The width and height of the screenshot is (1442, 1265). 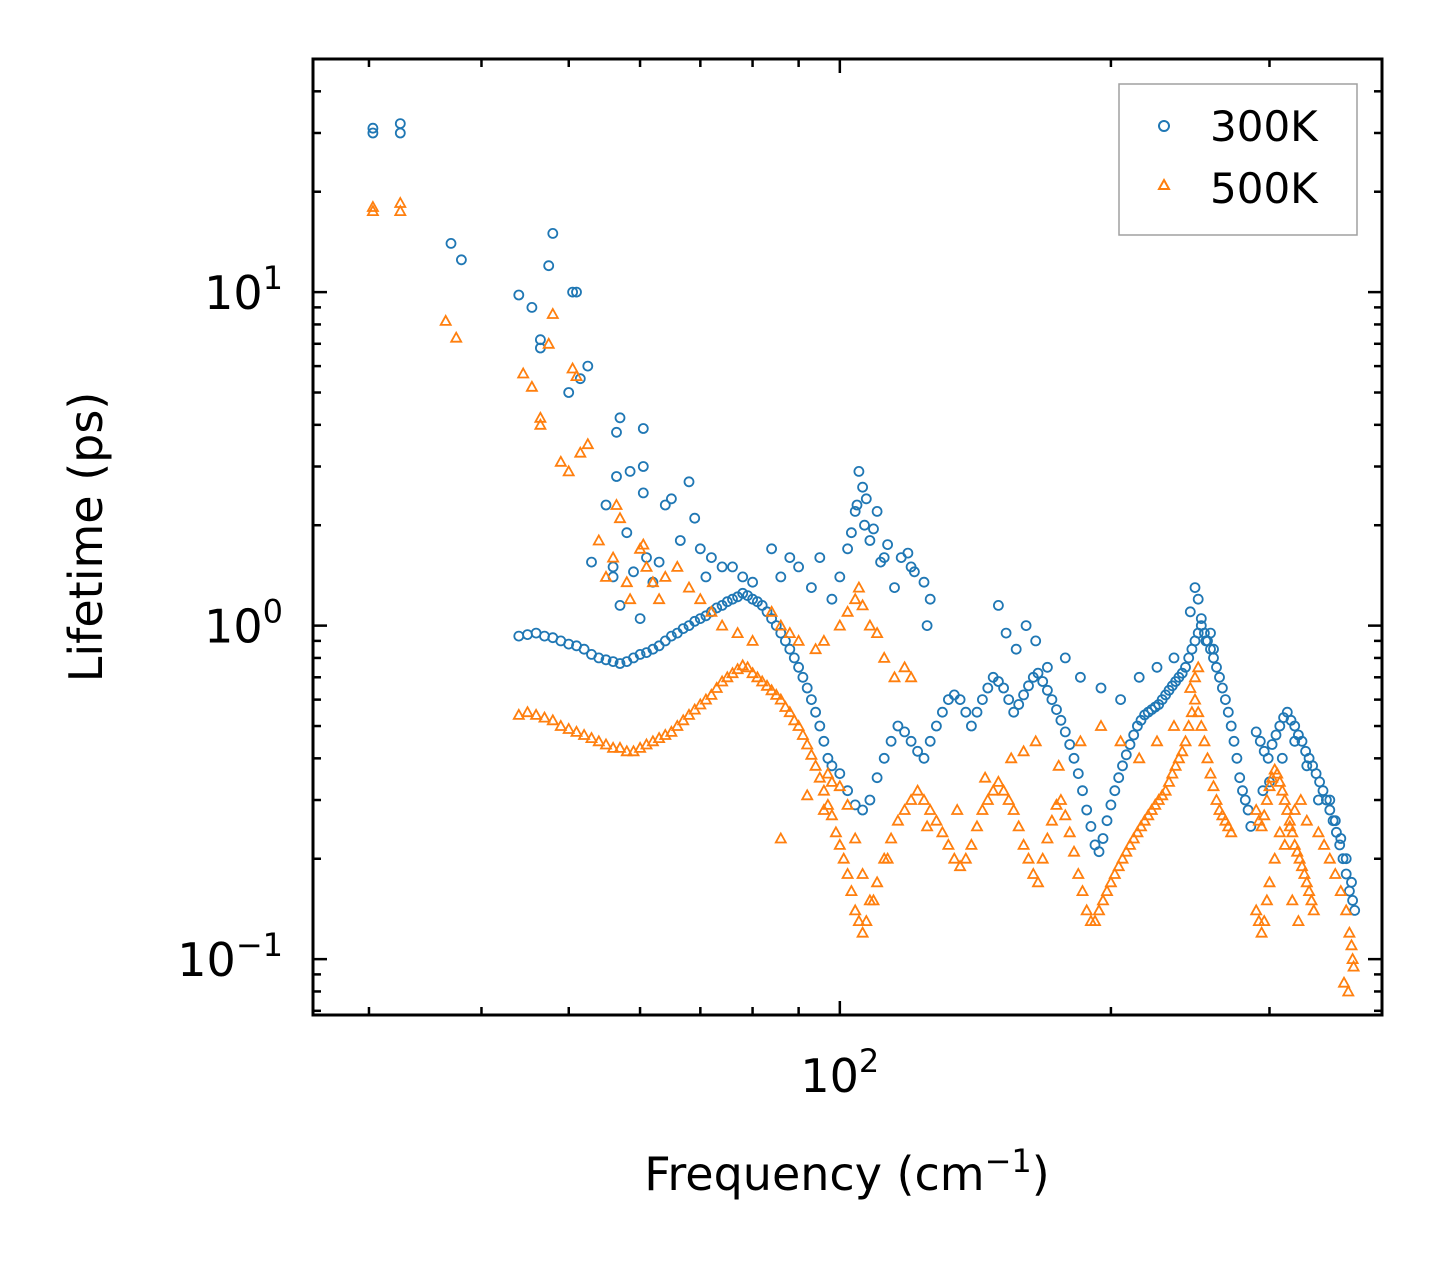 What do you see at coordinates (273, 278) in the screenshot?
I see `y-tick-label-exponent: 1` at bounding box center [273, 278].